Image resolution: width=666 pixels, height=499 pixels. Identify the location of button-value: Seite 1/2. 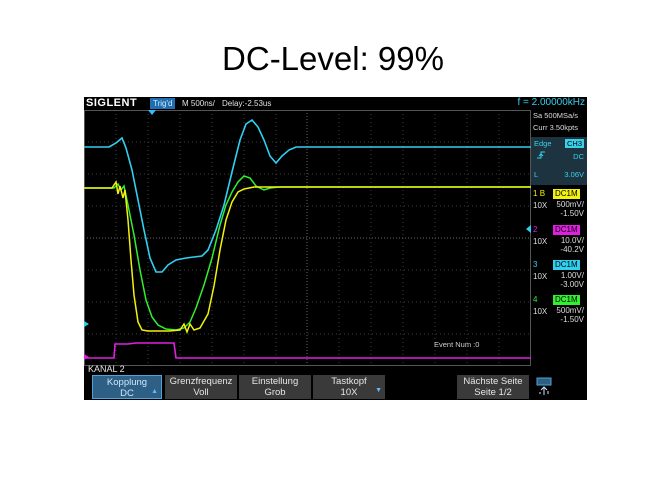
(493, 392).